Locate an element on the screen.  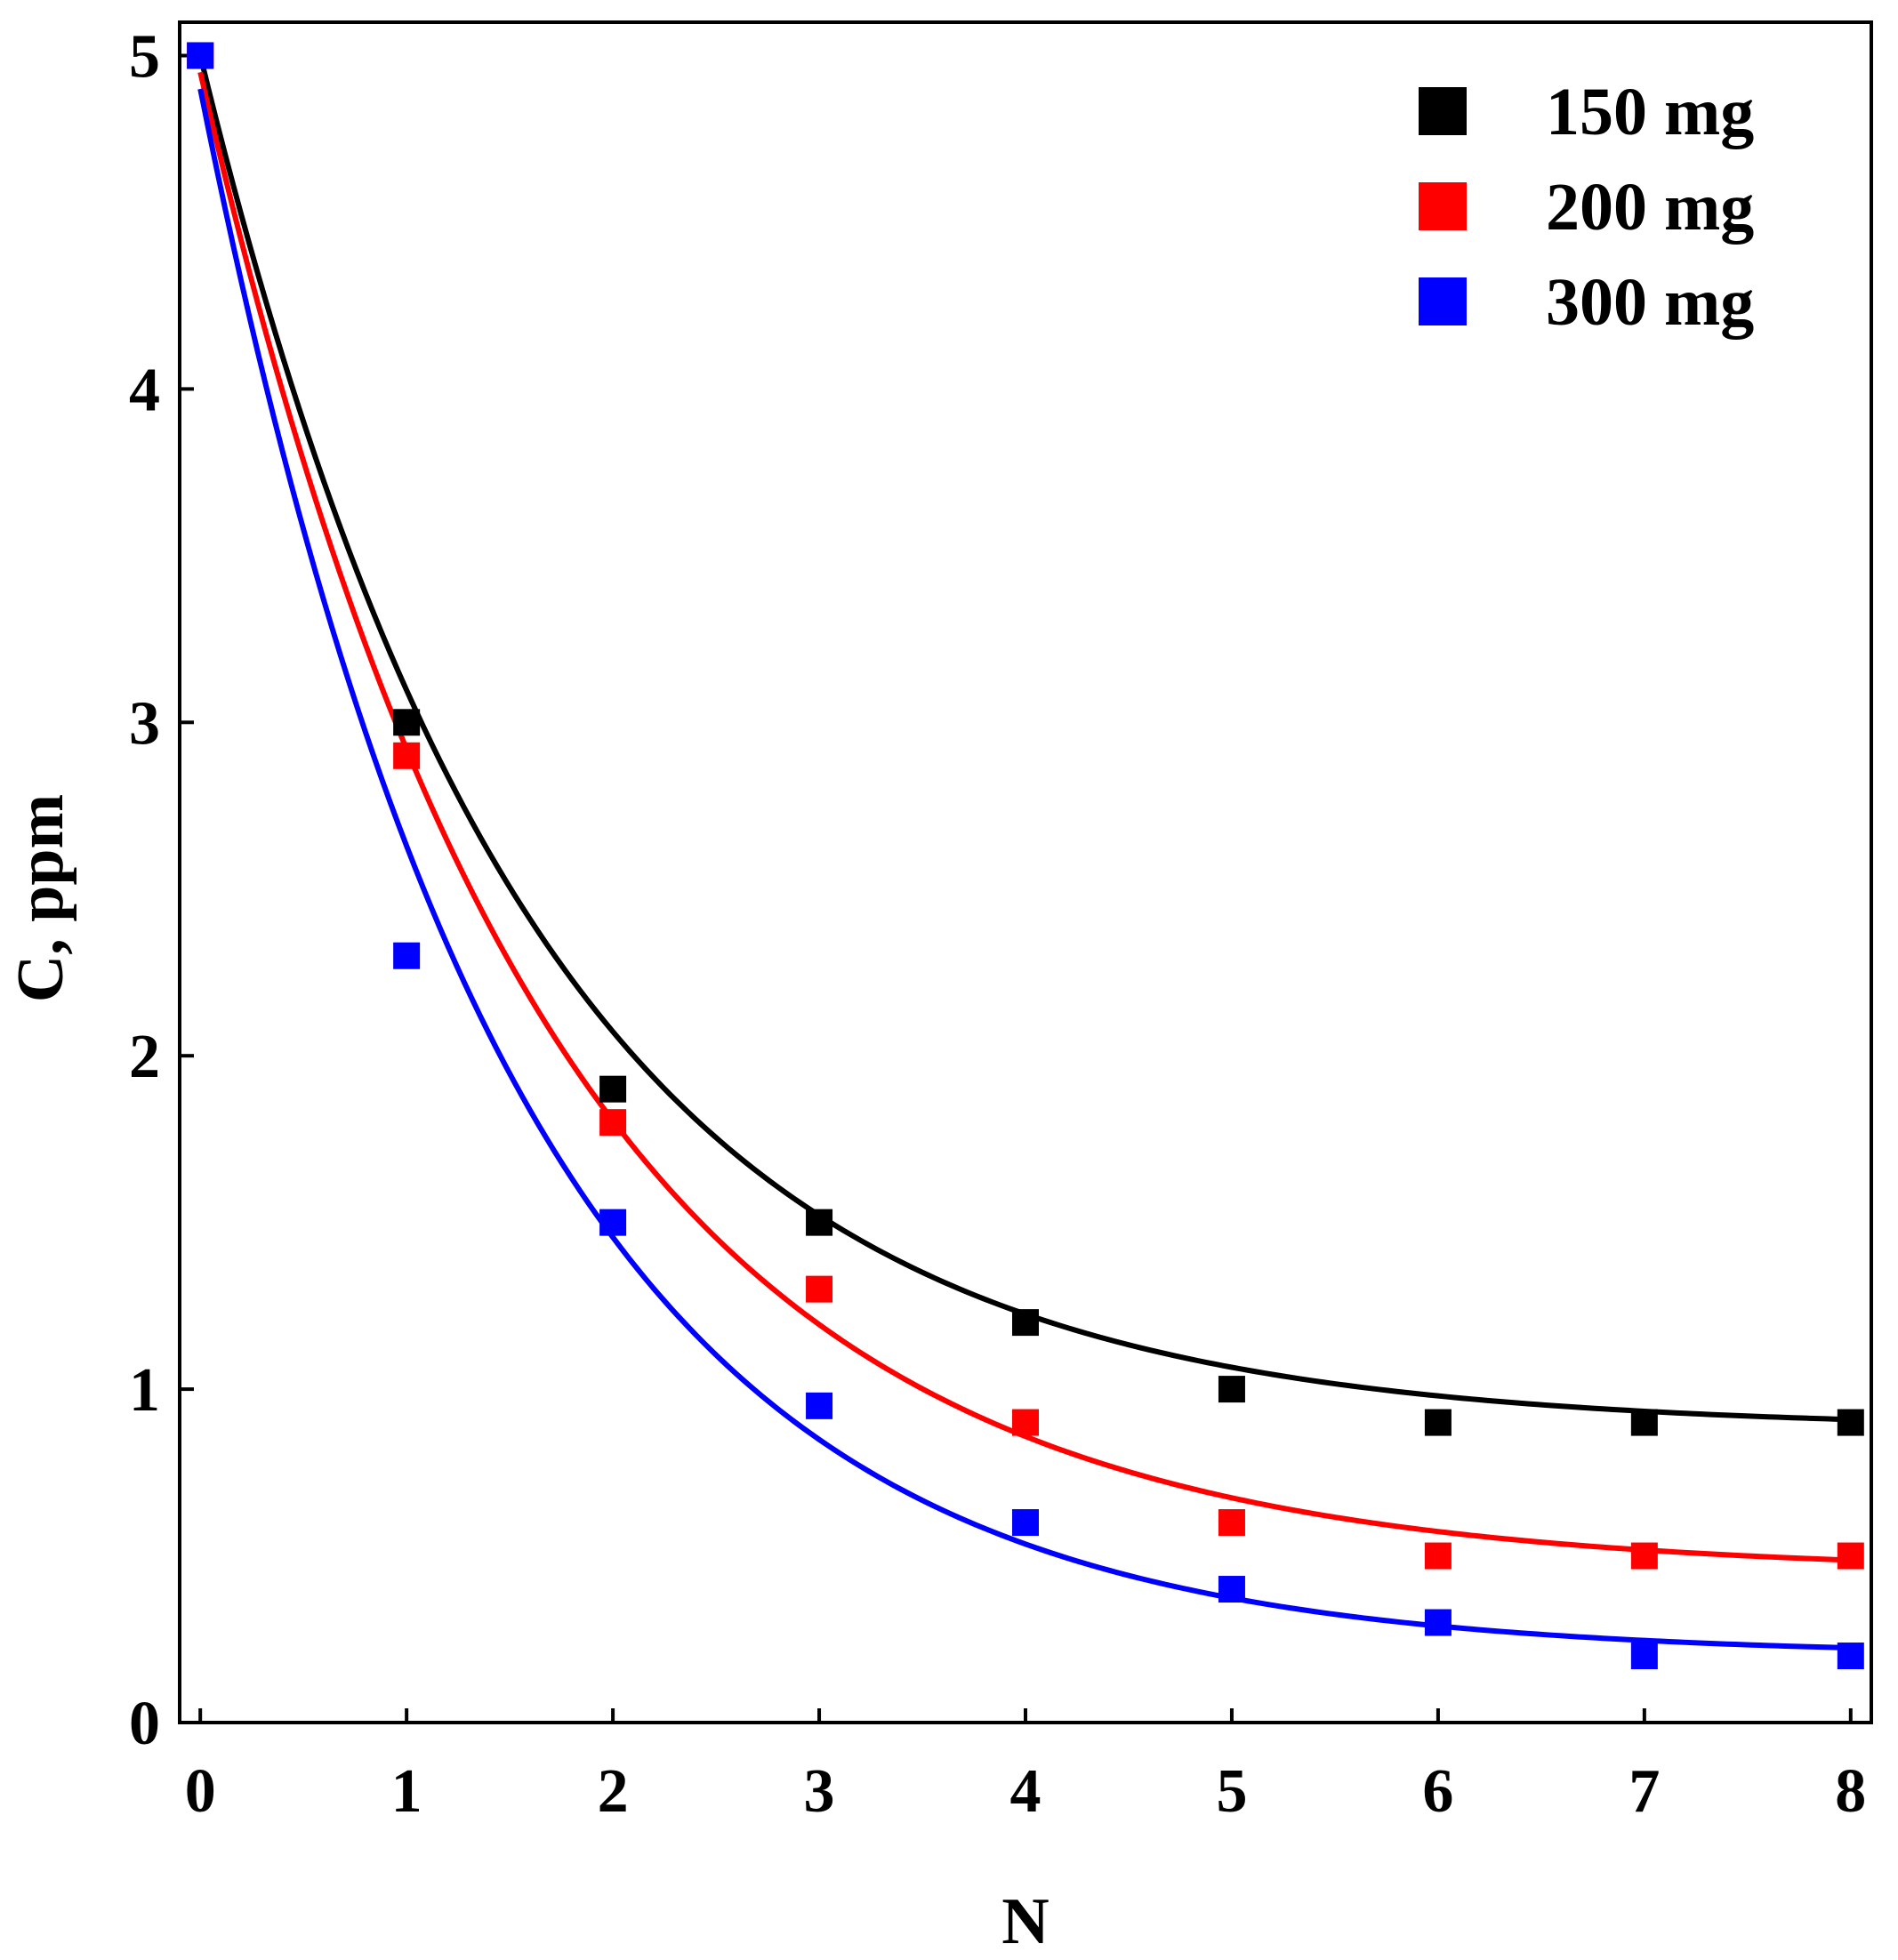
y-axis-label: C, ppm is located at coordinates (41, 898).